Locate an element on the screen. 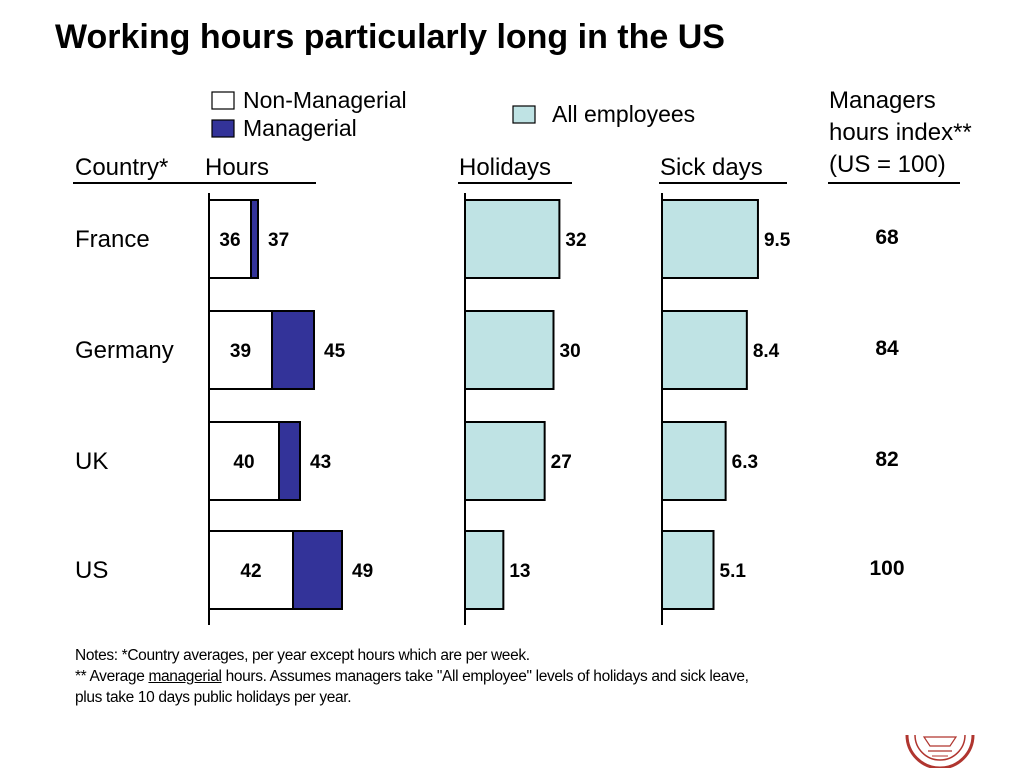 The width and height of the screenshot is (1024, 768). bar-sick-days-germany is located at coordinates (704, 350).